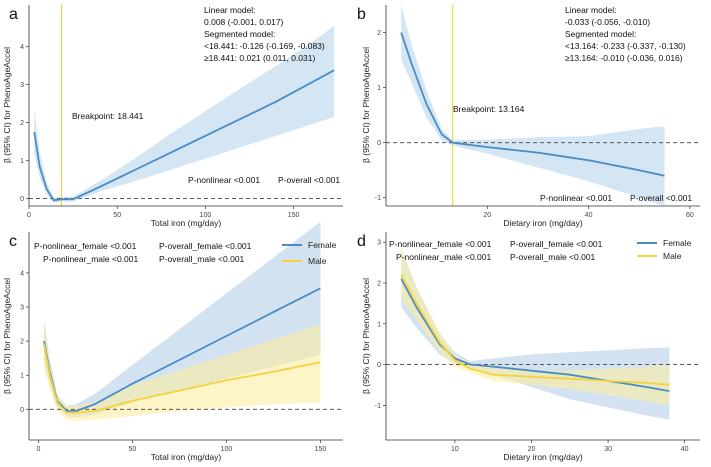 The height and width of the screenshot is (467, 711). I want to click on ci-band-male-d, so click(535, 326).